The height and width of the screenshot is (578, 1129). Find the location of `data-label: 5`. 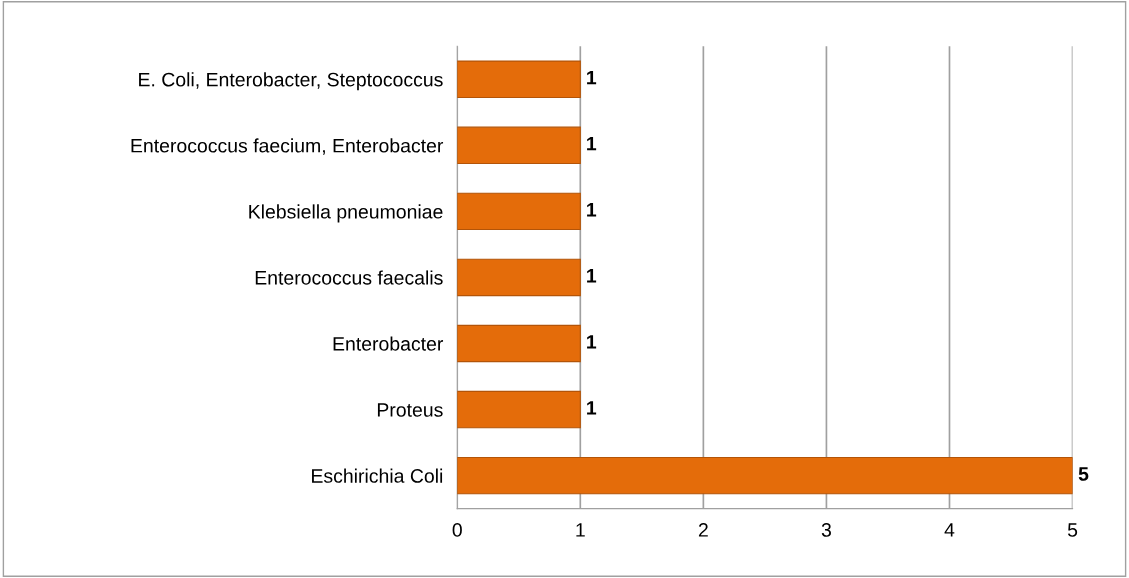

data-label: 5 is located at coordinates (1083, 474).